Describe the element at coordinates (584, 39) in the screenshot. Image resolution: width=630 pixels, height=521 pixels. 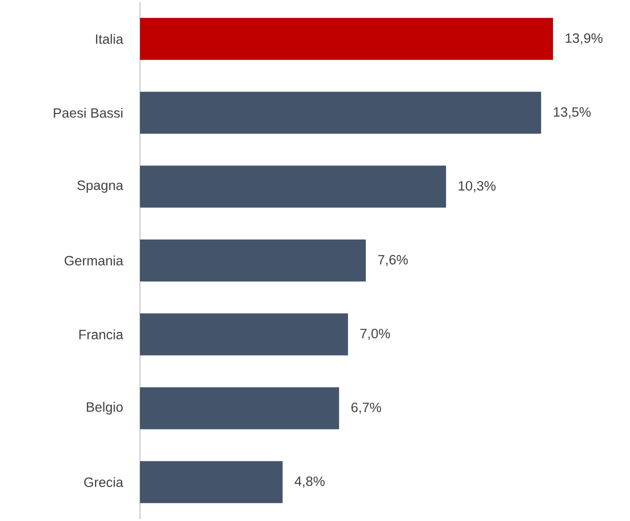
I see `data-label: 13,9%` at that location.